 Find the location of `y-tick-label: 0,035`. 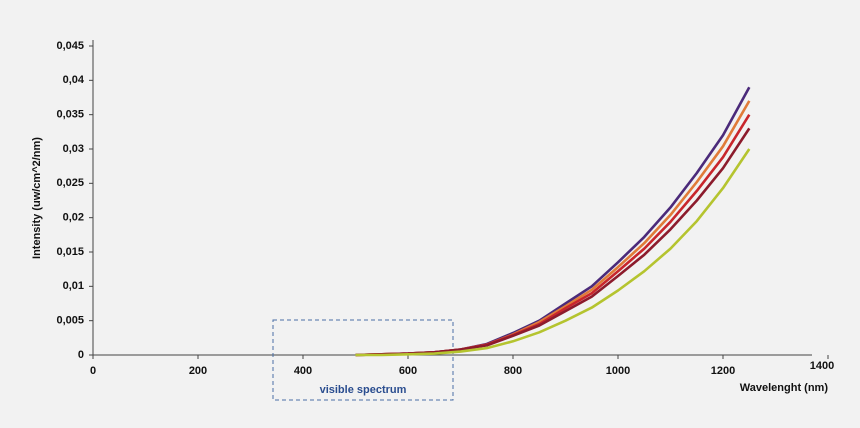

y-tick-label: 0,035 is located at coordinates (70, 115).